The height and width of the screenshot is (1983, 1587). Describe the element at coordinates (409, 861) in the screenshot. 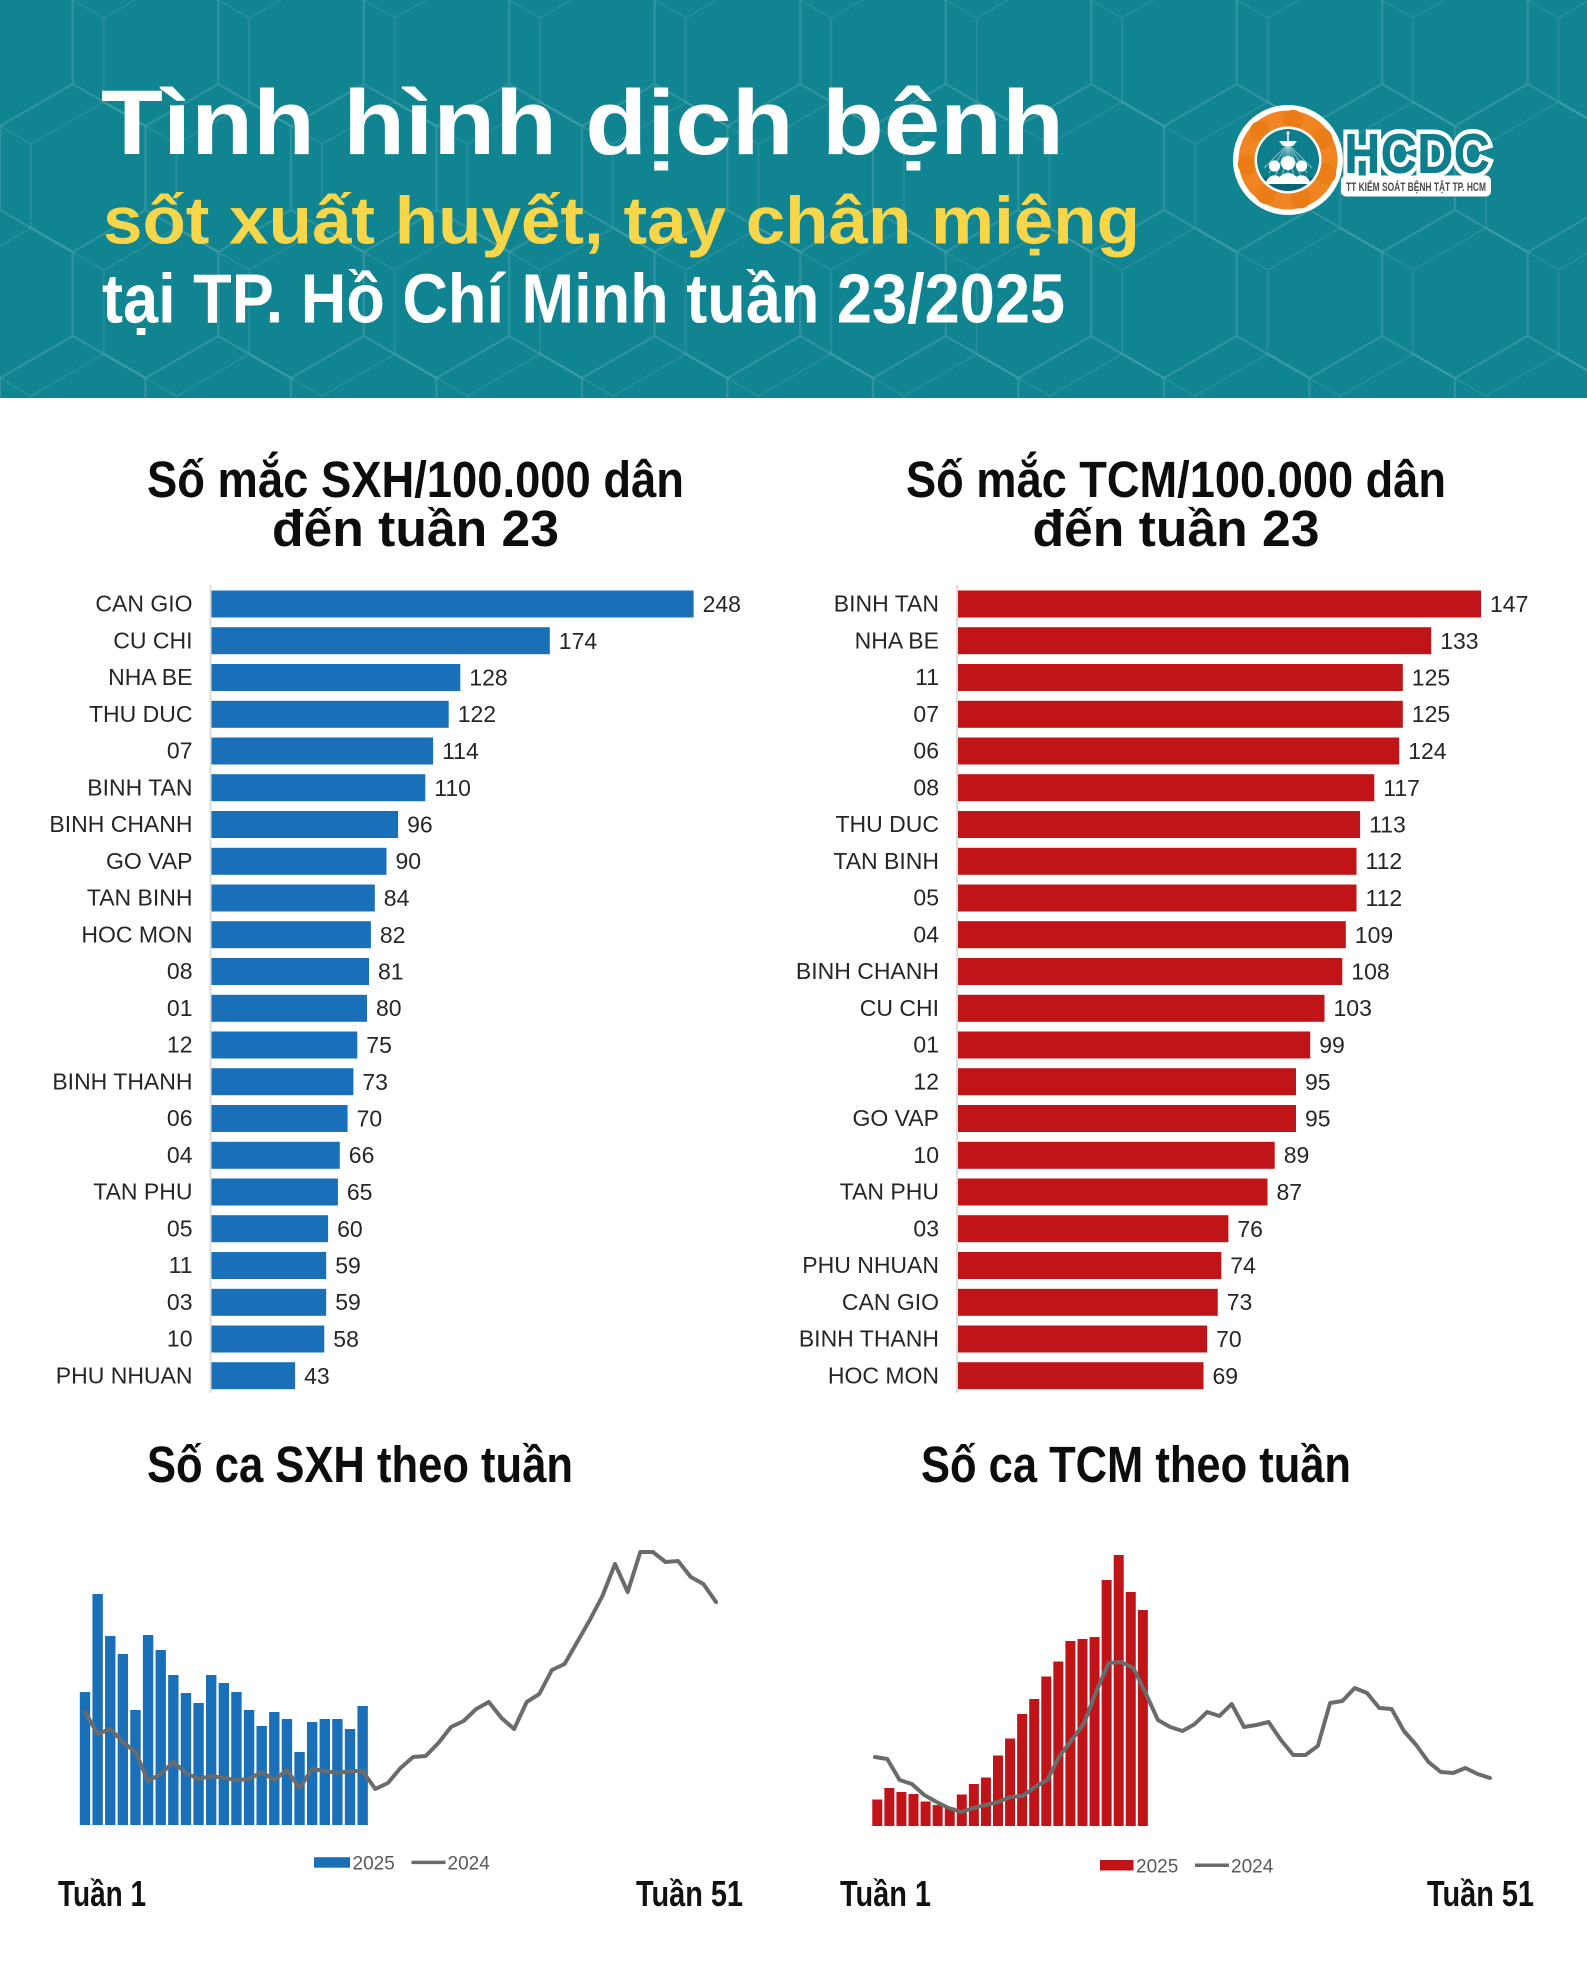

I see `svg-text: 90` at that location.